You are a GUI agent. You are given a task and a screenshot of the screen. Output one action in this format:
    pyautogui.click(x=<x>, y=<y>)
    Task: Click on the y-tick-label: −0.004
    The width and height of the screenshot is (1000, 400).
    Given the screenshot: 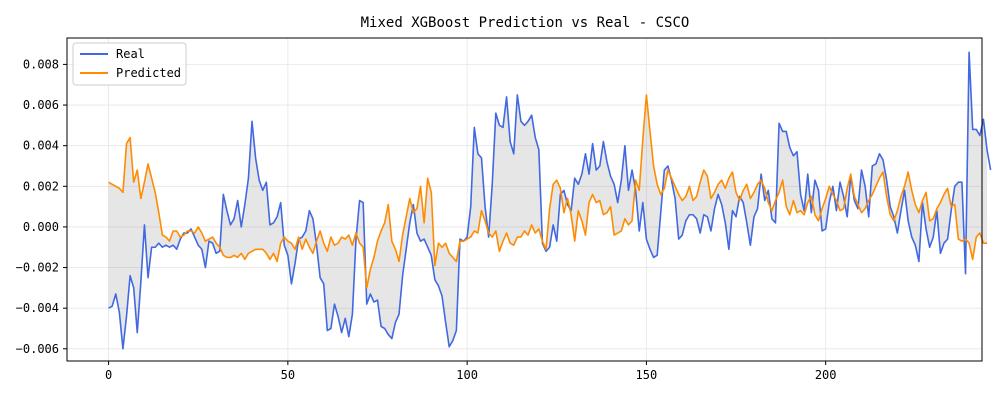 What is the action you would take?
    pyautogui.click(x=37, y=308)
    